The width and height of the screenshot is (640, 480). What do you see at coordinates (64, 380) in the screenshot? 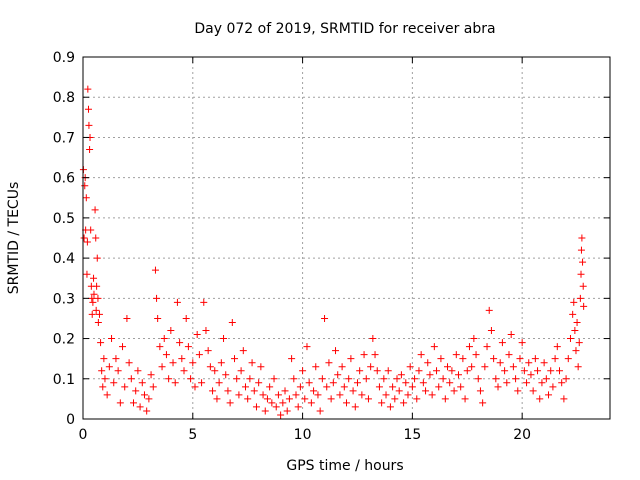
I see `y-tick-label: 0.1` at bounding box center [64, 380].